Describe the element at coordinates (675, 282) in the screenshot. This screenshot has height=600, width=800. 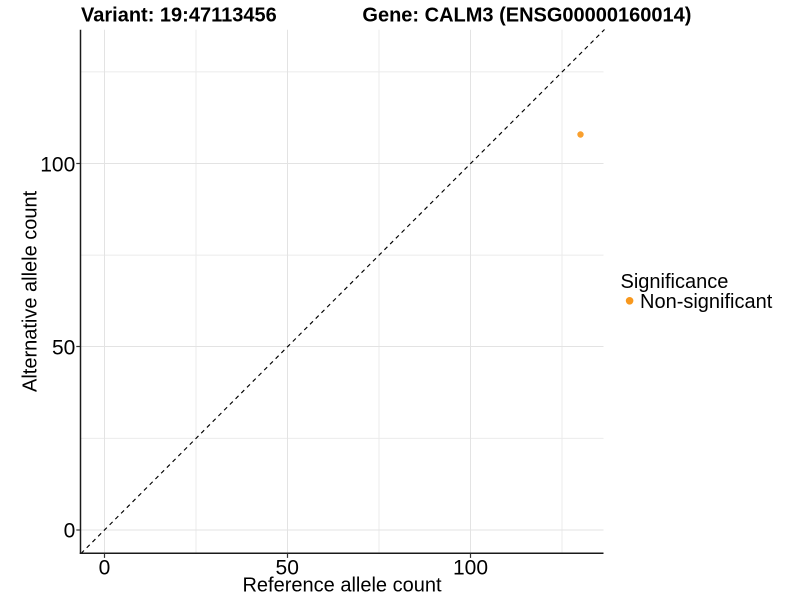
I see `svg-text: Significance` at that location.